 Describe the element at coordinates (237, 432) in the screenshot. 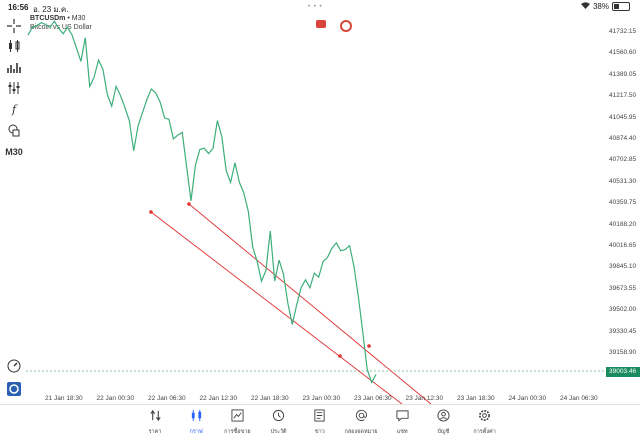

I see `tab-label: การซื้อขาย` at that location.